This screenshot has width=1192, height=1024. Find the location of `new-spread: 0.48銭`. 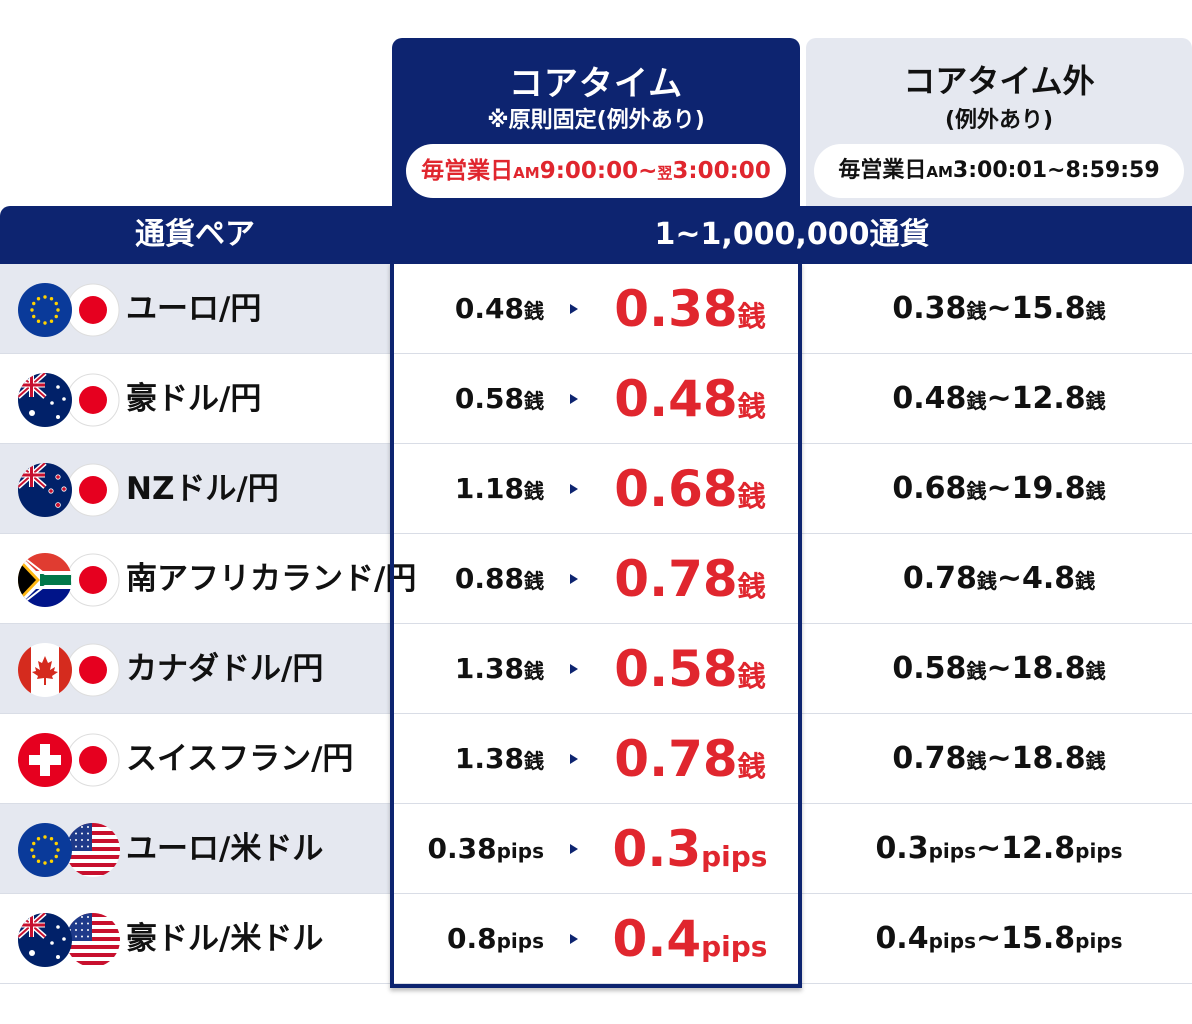

new-spread: 0.48銭 is located at coordinates (690, 399).